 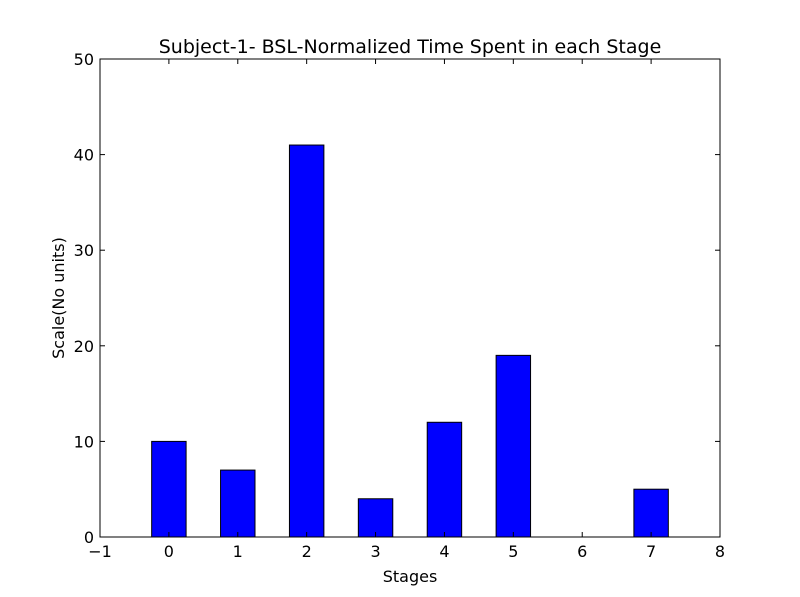 What do you see at coordinates (720, 551) in the screenshot?
I see `x-tick-label: 8` at bounding box center [720, 551].